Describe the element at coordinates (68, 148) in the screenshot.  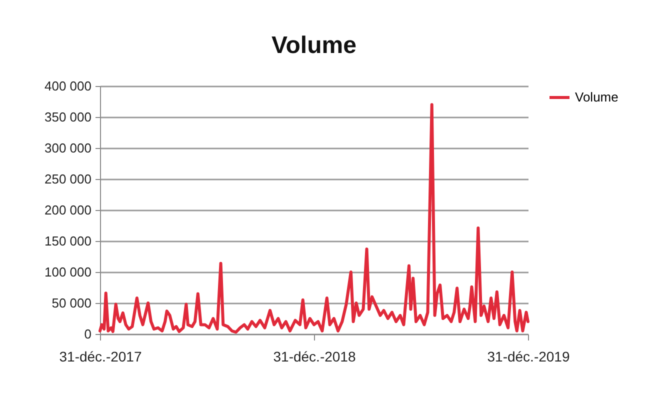
I see `y-tick-label: 300 000` at that location.